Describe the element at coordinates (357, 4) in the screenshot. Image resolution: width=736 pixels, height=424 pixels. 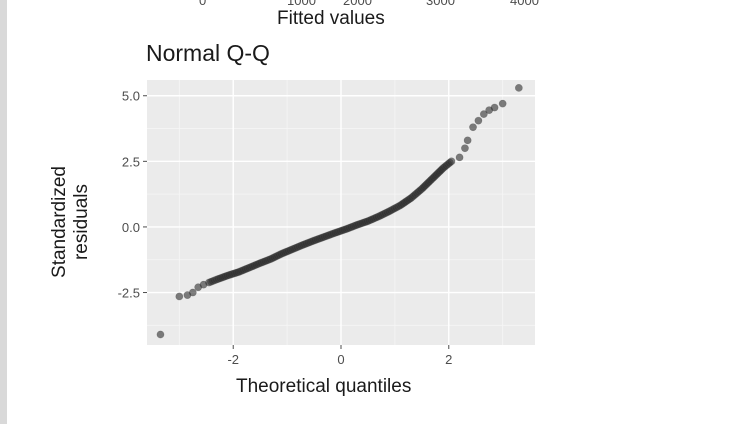
I see `prev-x-tick-label: 2000` at that location.